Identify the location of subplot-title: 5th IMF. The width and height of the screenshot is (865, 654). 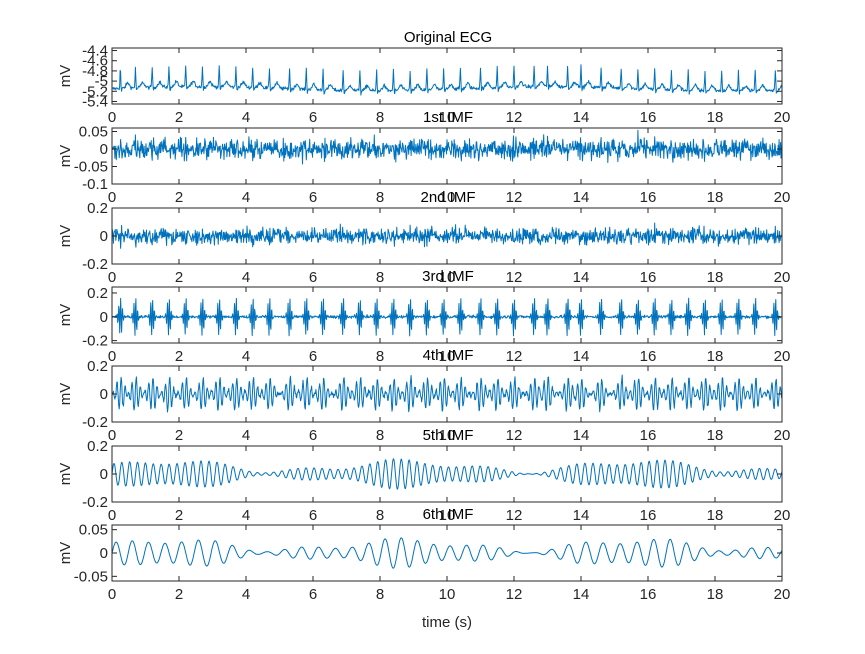
(448, 435).